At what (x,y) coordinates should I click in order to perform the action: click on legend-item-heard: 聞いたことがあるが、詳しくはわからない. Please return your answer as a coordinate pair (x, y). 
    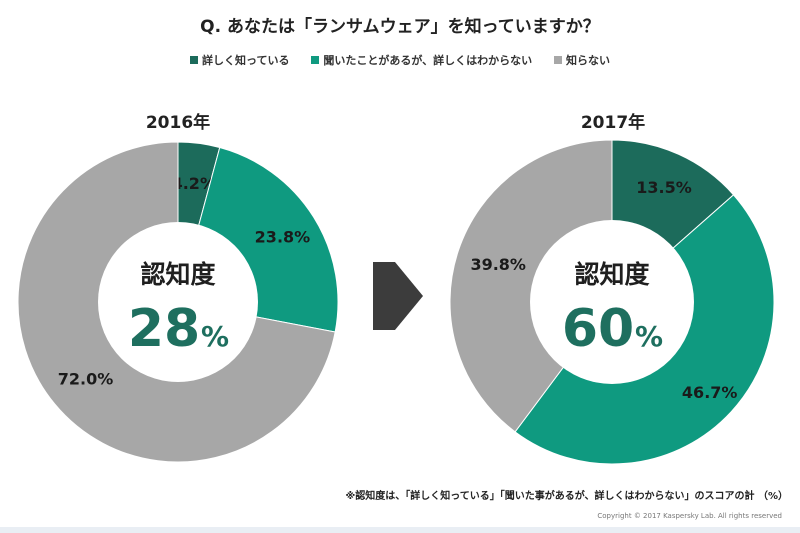
    Looking at the image, I should click on (421, 60).